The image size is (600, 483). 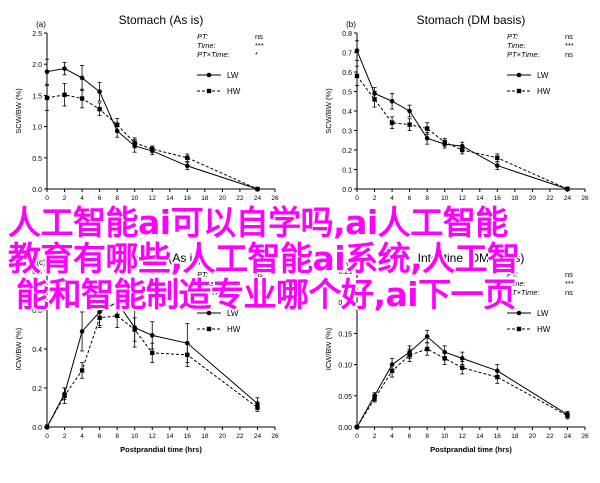 I want to click on panel-label: (b), so click(x=351, y=24).